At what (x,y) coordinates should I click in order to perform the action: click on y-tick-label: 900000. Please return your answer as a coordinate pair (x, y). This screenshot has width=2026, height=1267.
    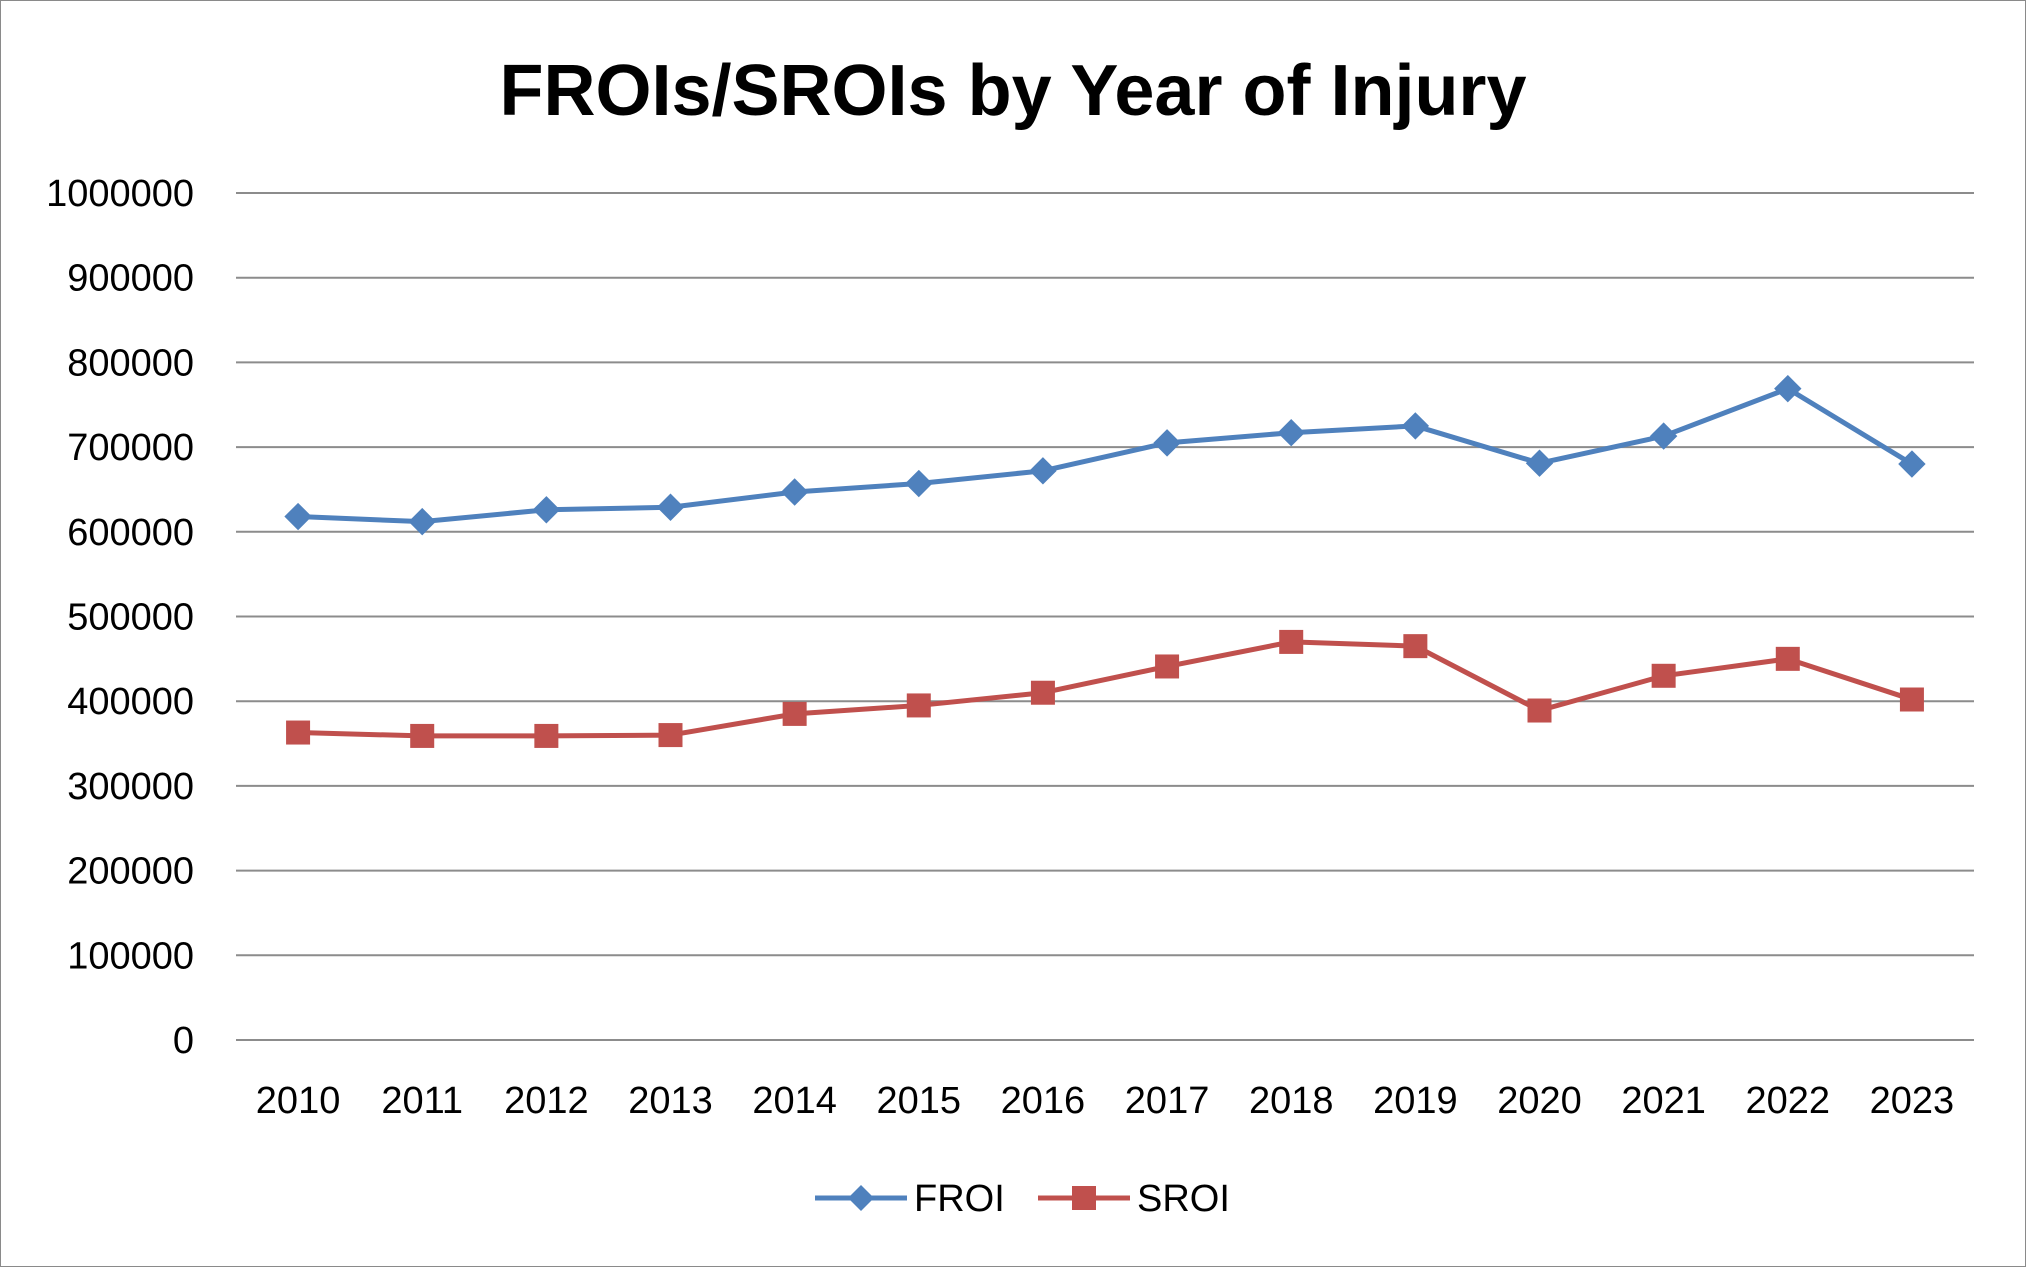
    Looking at the image, I should click on (130, 279).